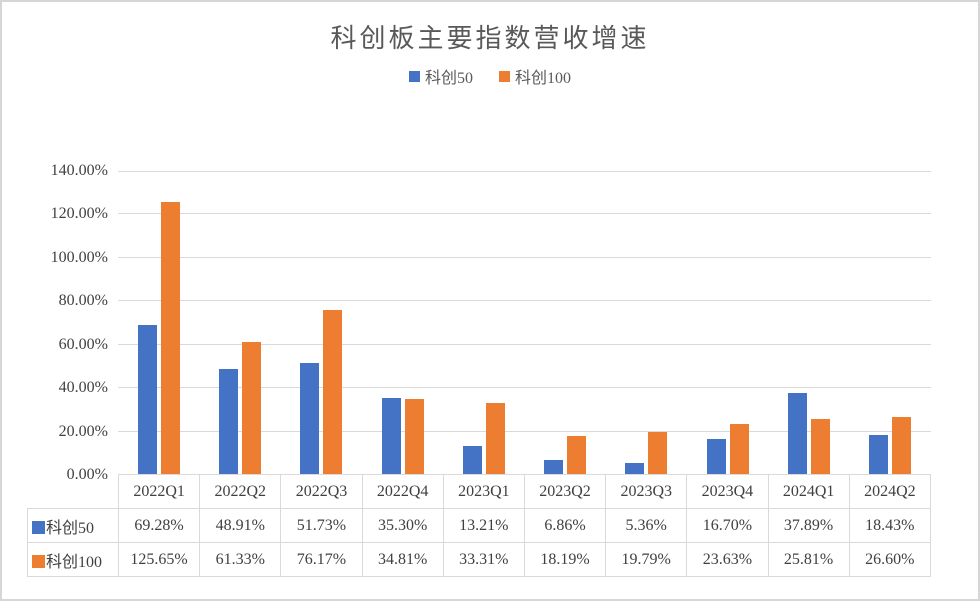 The height and width of the screenshot is (601, 980). I want to click on value-cell-series1-2022q1: 69.28%, so click(159, 525).